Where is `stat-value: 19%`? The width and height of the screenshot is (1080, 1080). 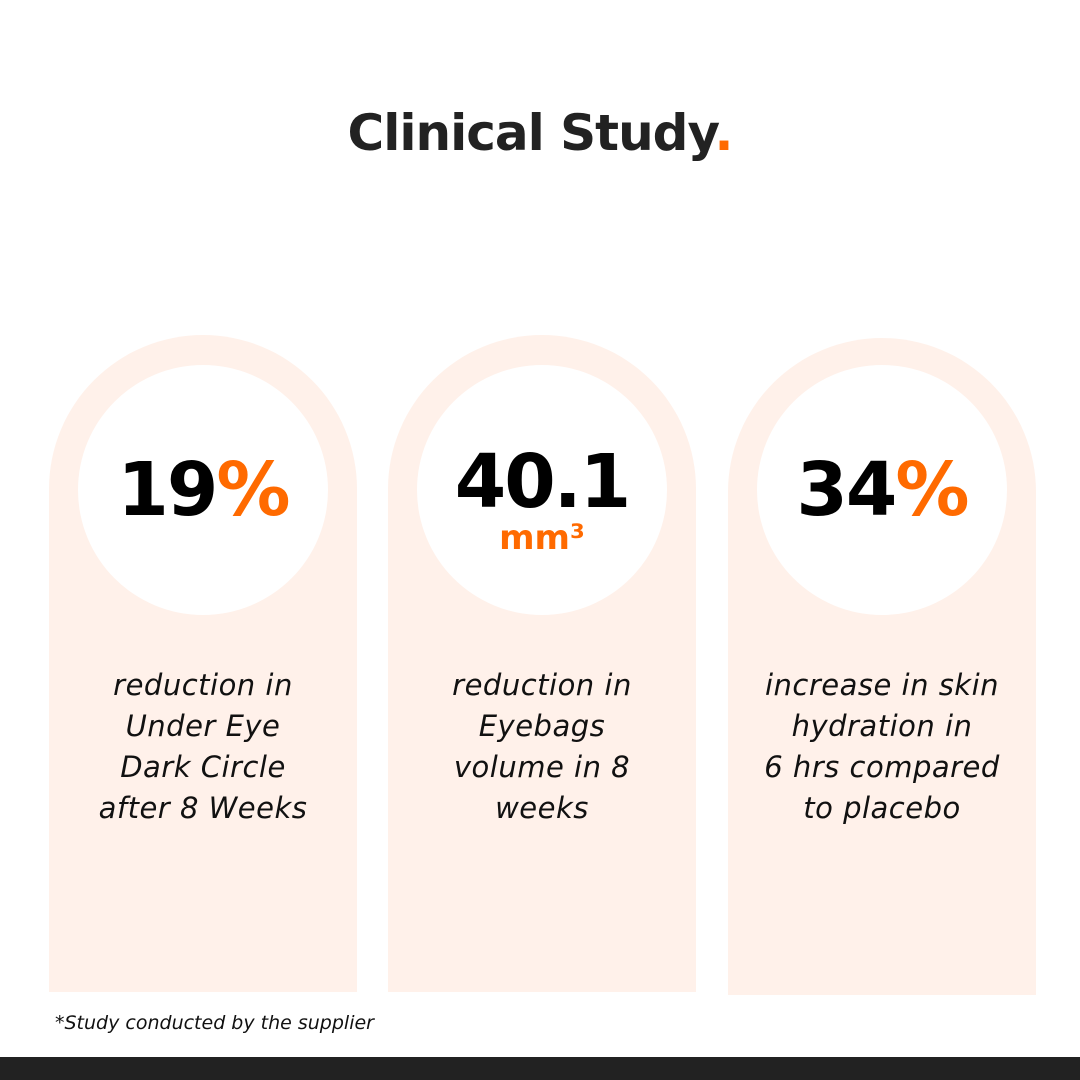
stat-value: 19% is located at coordinates (203, 490).